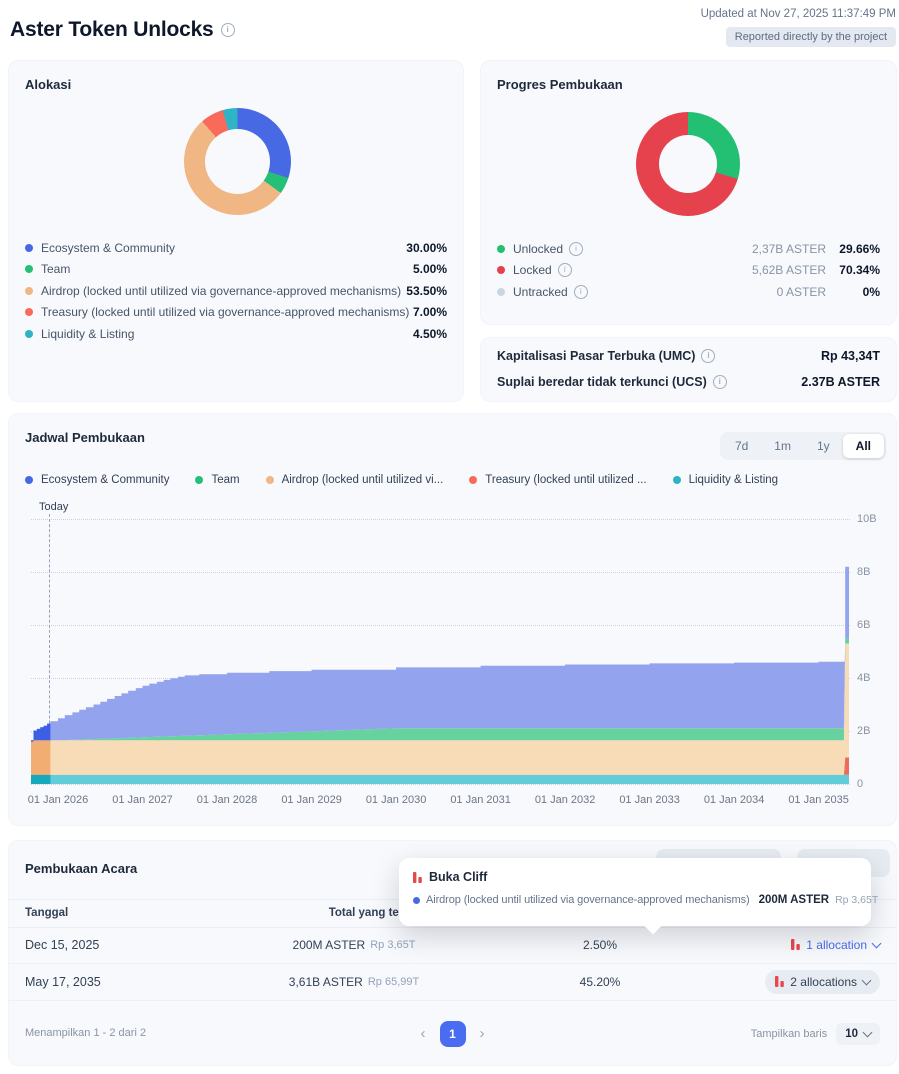  What do you see at coordinates (782, 446) in the screenshot?
I see `range-option-1m: 1m` at bounding box center [782, 446].